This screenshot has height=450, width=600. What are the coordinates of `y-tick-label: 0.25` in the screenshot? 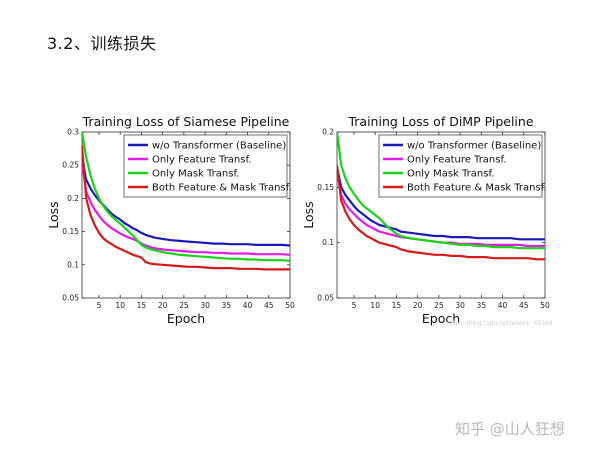 It's located at (70, 165).